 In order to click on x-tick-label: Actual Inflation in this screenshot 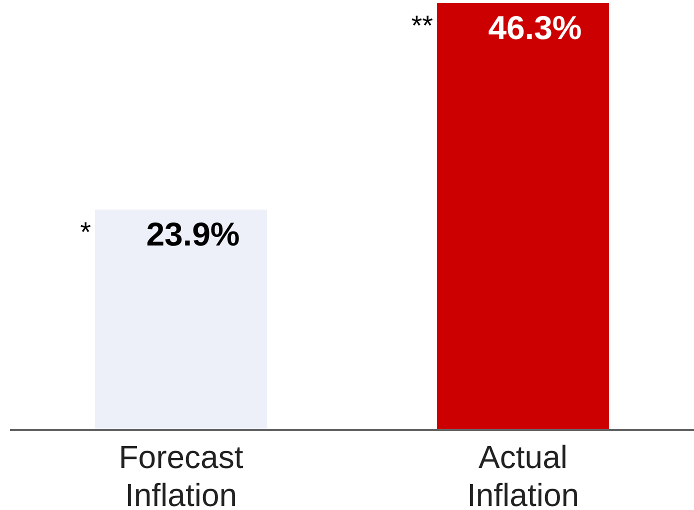, I will do `click(523, 474)`.